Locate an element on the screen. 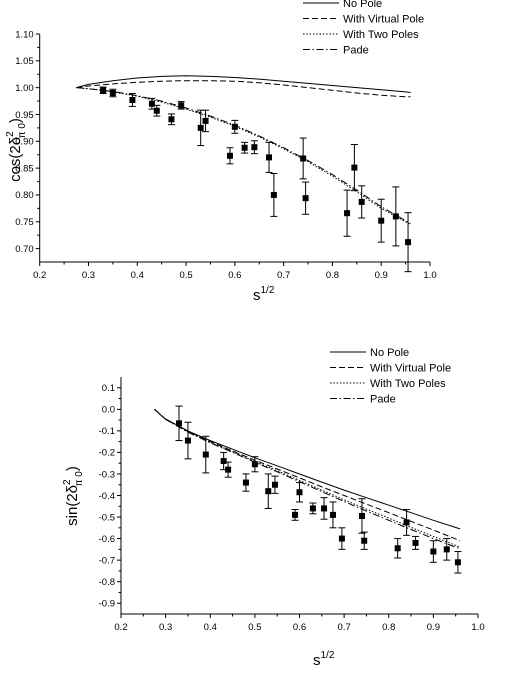  y-tick-label: 0.1 is located at coordinates (108, 388).